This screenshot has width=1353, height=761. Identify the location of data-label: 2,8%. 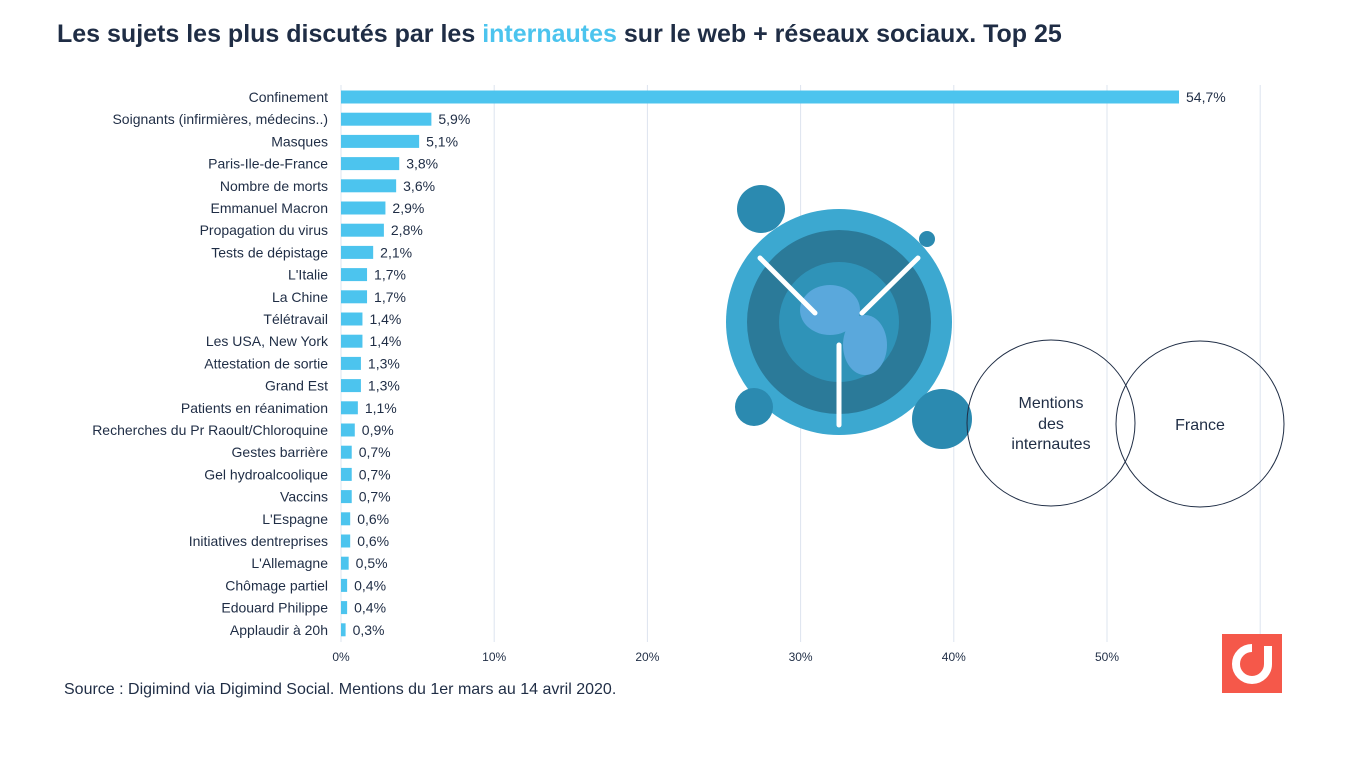
(407, 230).